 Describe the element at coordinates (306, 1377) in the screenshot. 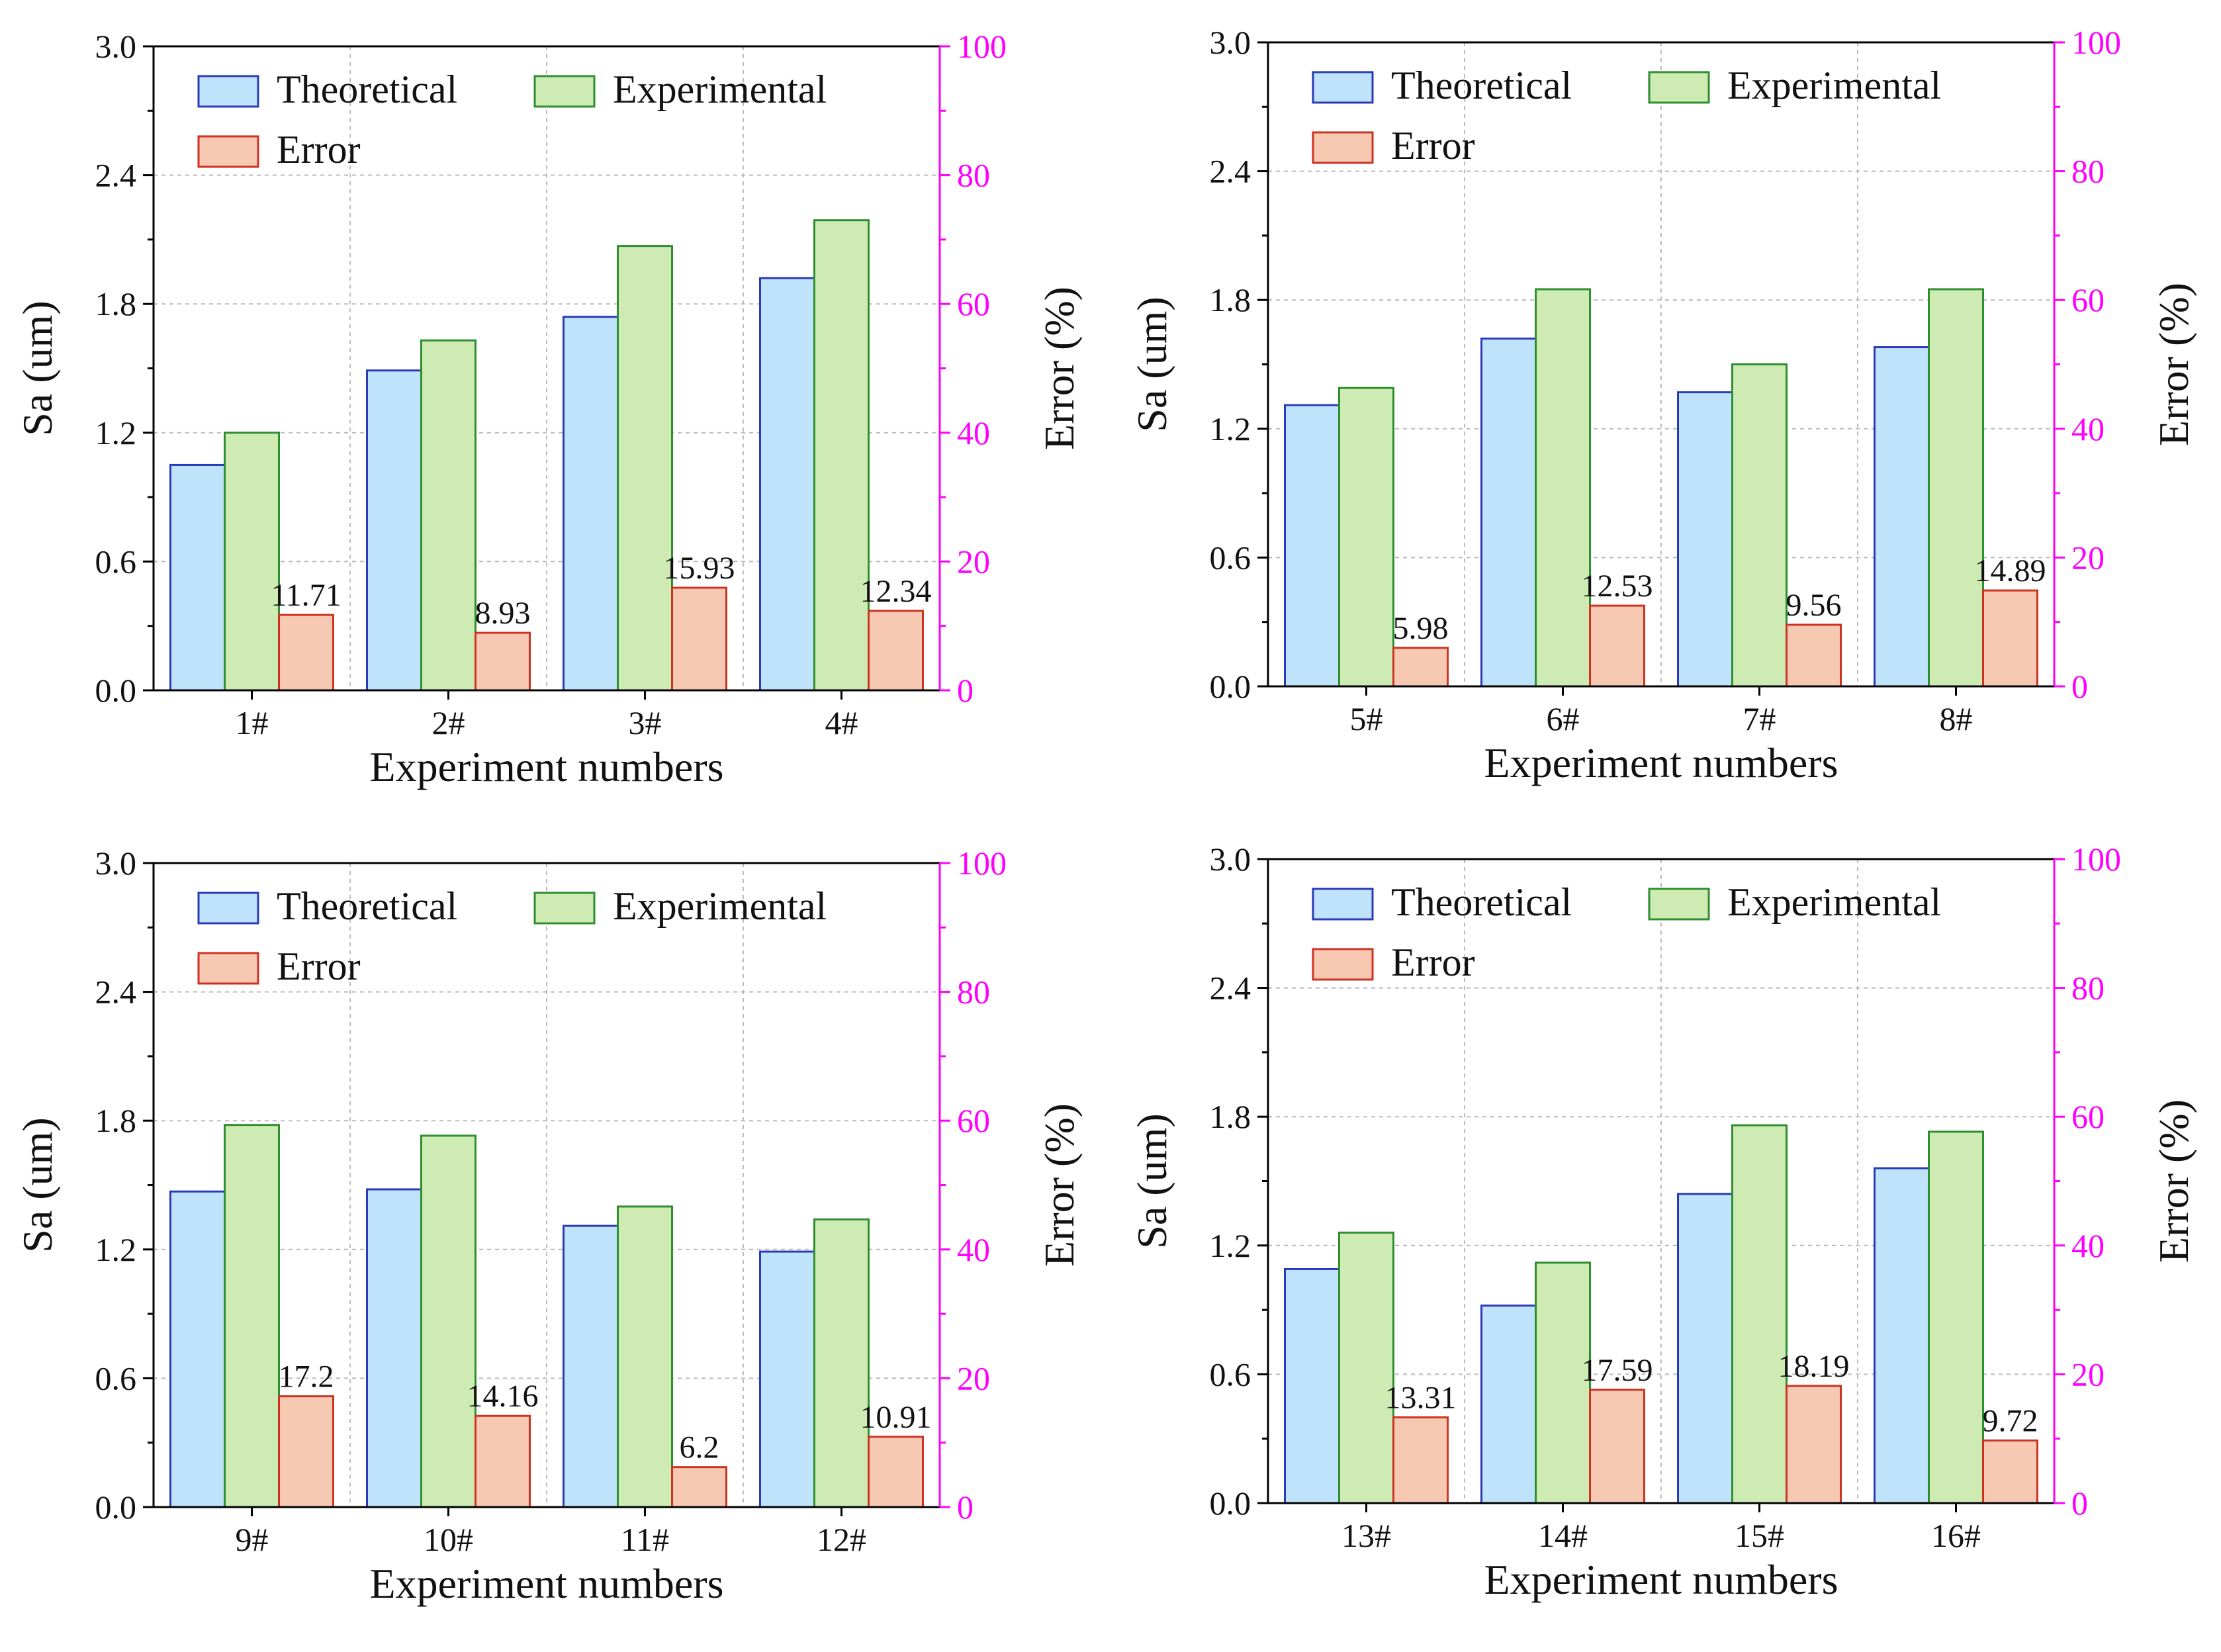

I see `error-data-label: 17.2` at that location.